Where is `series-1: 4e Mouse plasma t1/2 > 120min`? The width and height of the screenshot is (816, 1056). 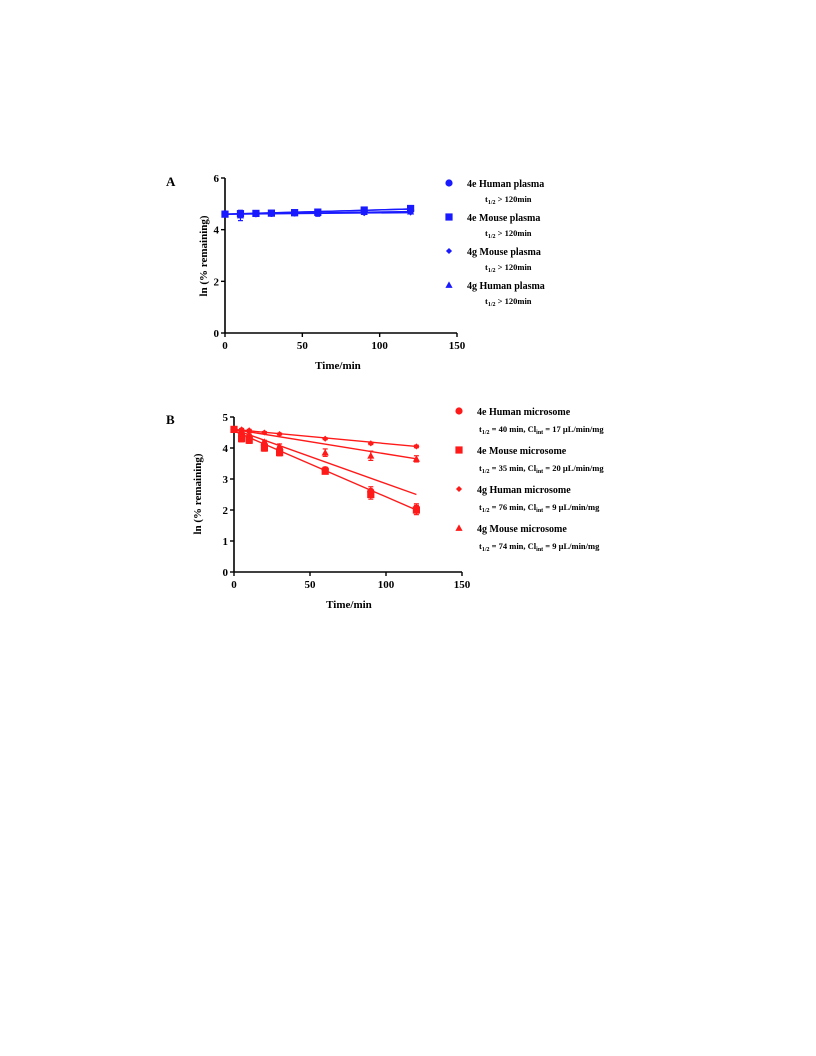 series-1: 4e Mouse plasma t1/2 > 120min is located at coordinates (380, 222).